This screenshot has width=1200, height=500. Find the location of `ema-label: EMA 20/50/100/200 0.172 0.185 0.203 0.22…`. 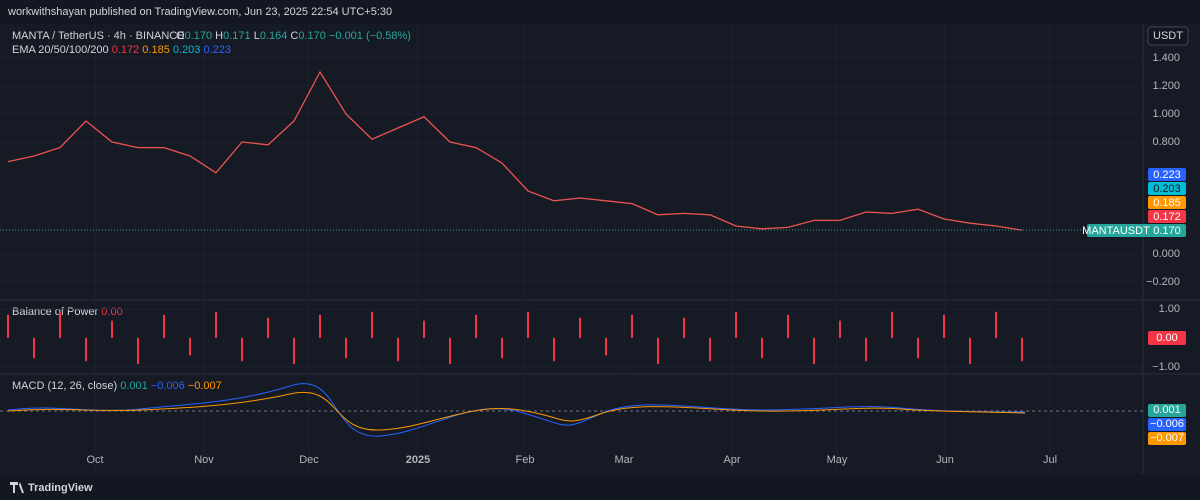

ema-label: EMA 20/50/100/200 0.172 0.185 0.203 0.22… is located at coordinates (121, 50).